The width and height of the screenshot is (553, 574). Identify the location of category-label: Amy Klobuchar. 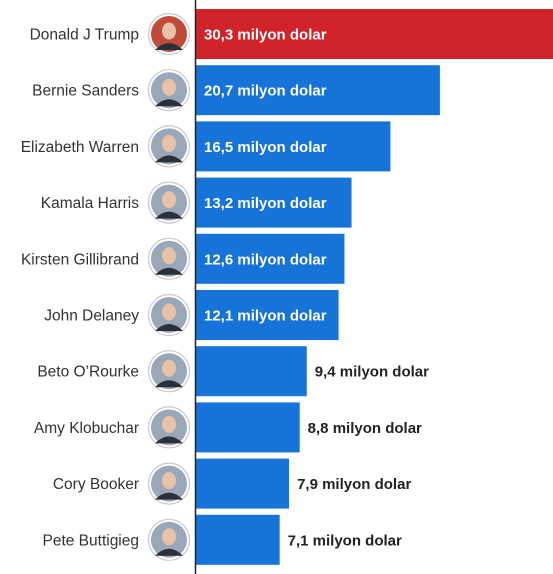
(86, 428).